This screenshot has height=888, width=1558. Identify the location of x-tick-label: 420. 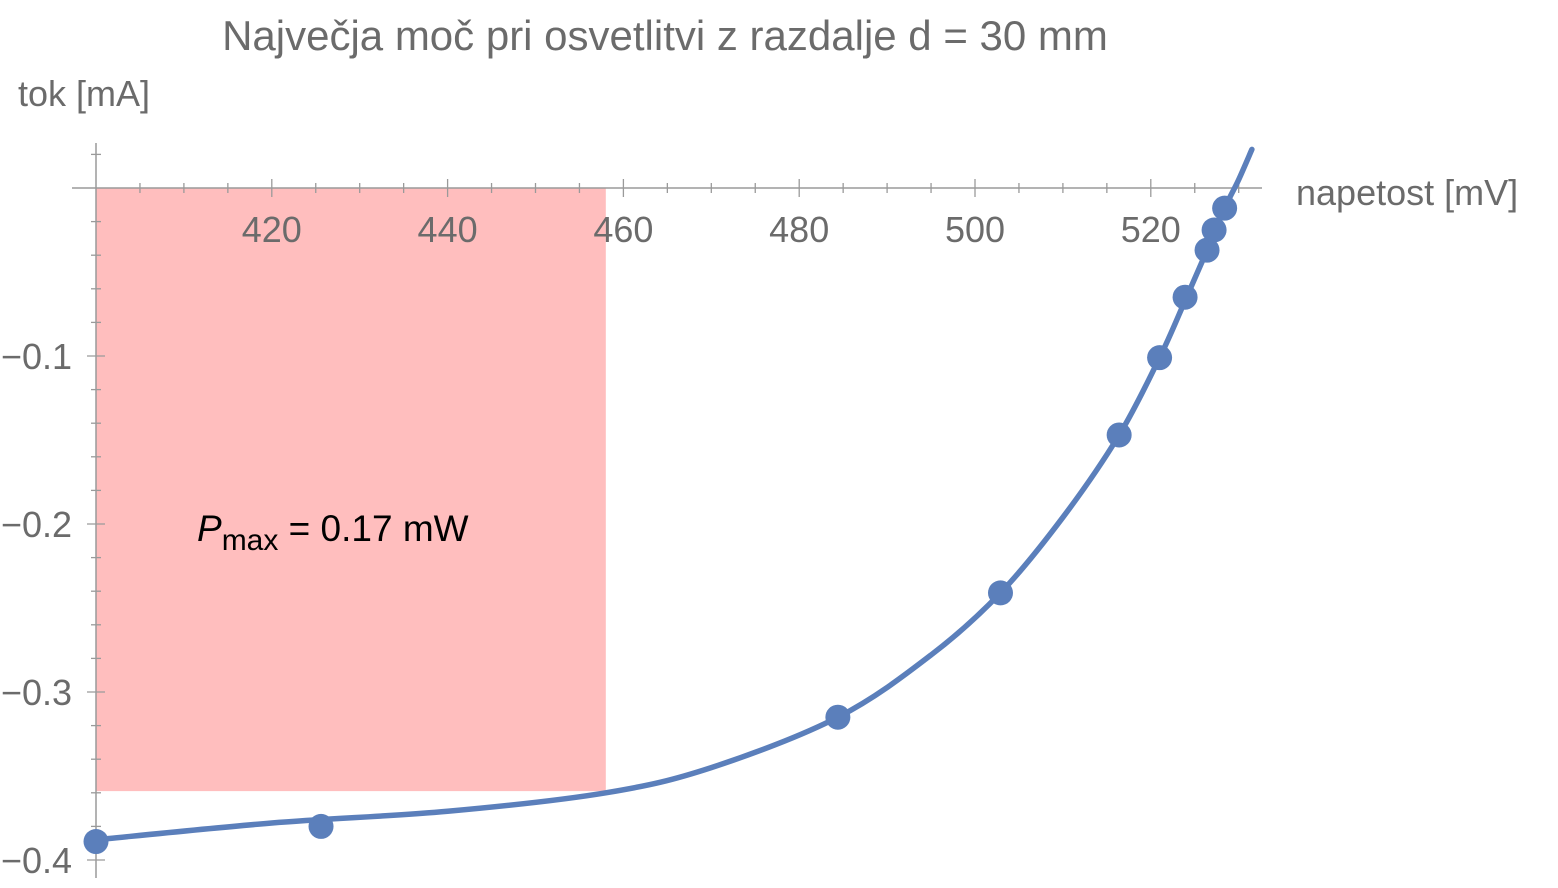
(272, 229).